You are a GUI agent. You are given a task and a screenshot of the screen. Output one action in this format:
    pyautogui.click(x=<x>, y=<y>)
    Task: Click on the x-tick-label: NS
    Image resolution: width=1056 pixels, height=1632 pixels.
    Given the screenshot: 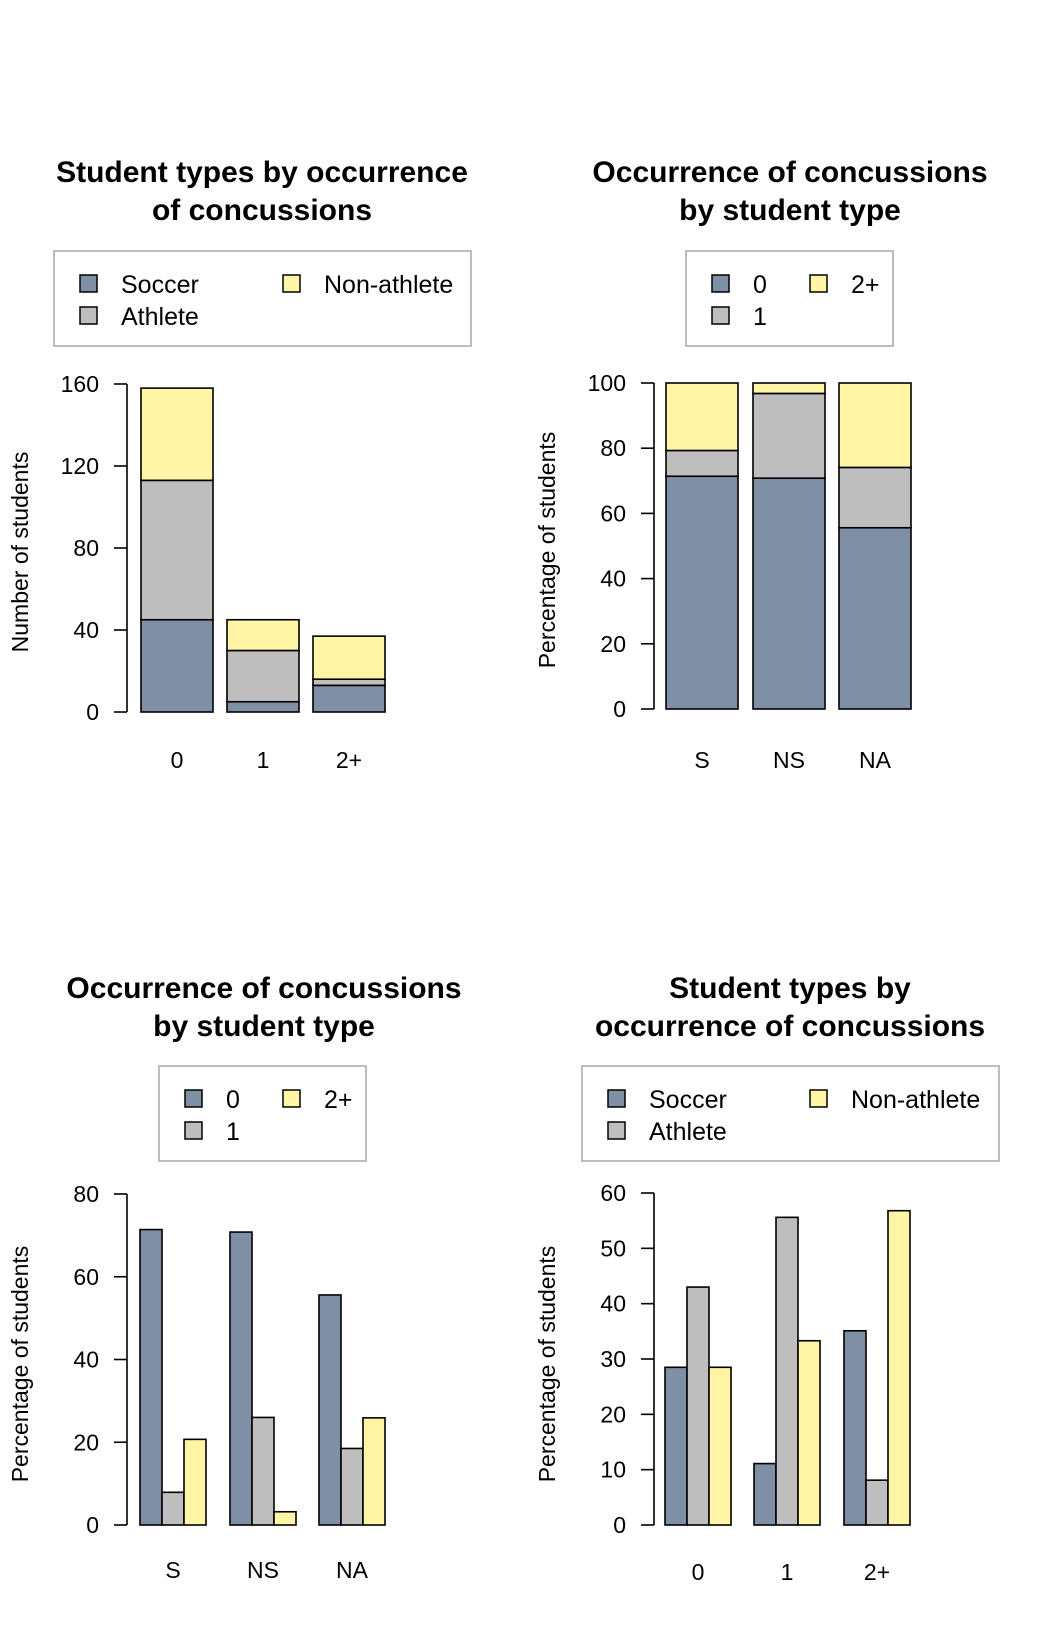 What is the action you would take?
    pyautogui.click(x=263, y=1570)
    